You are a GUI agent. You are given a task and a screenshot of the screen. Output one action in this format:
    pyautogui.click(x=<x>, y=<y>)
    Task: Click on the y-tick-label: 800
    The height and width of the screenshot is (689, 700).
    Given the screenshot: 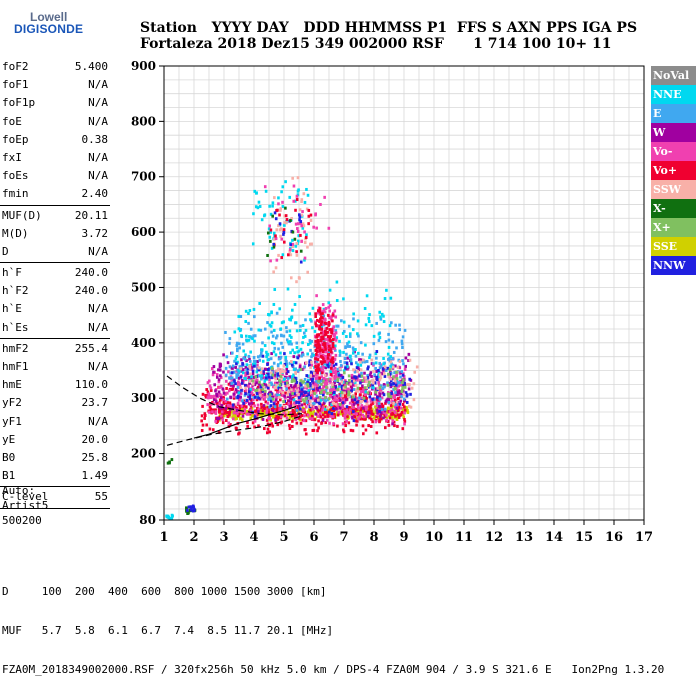 What is the action you would take?
    pyautogui.click(x=143, y=121)
    